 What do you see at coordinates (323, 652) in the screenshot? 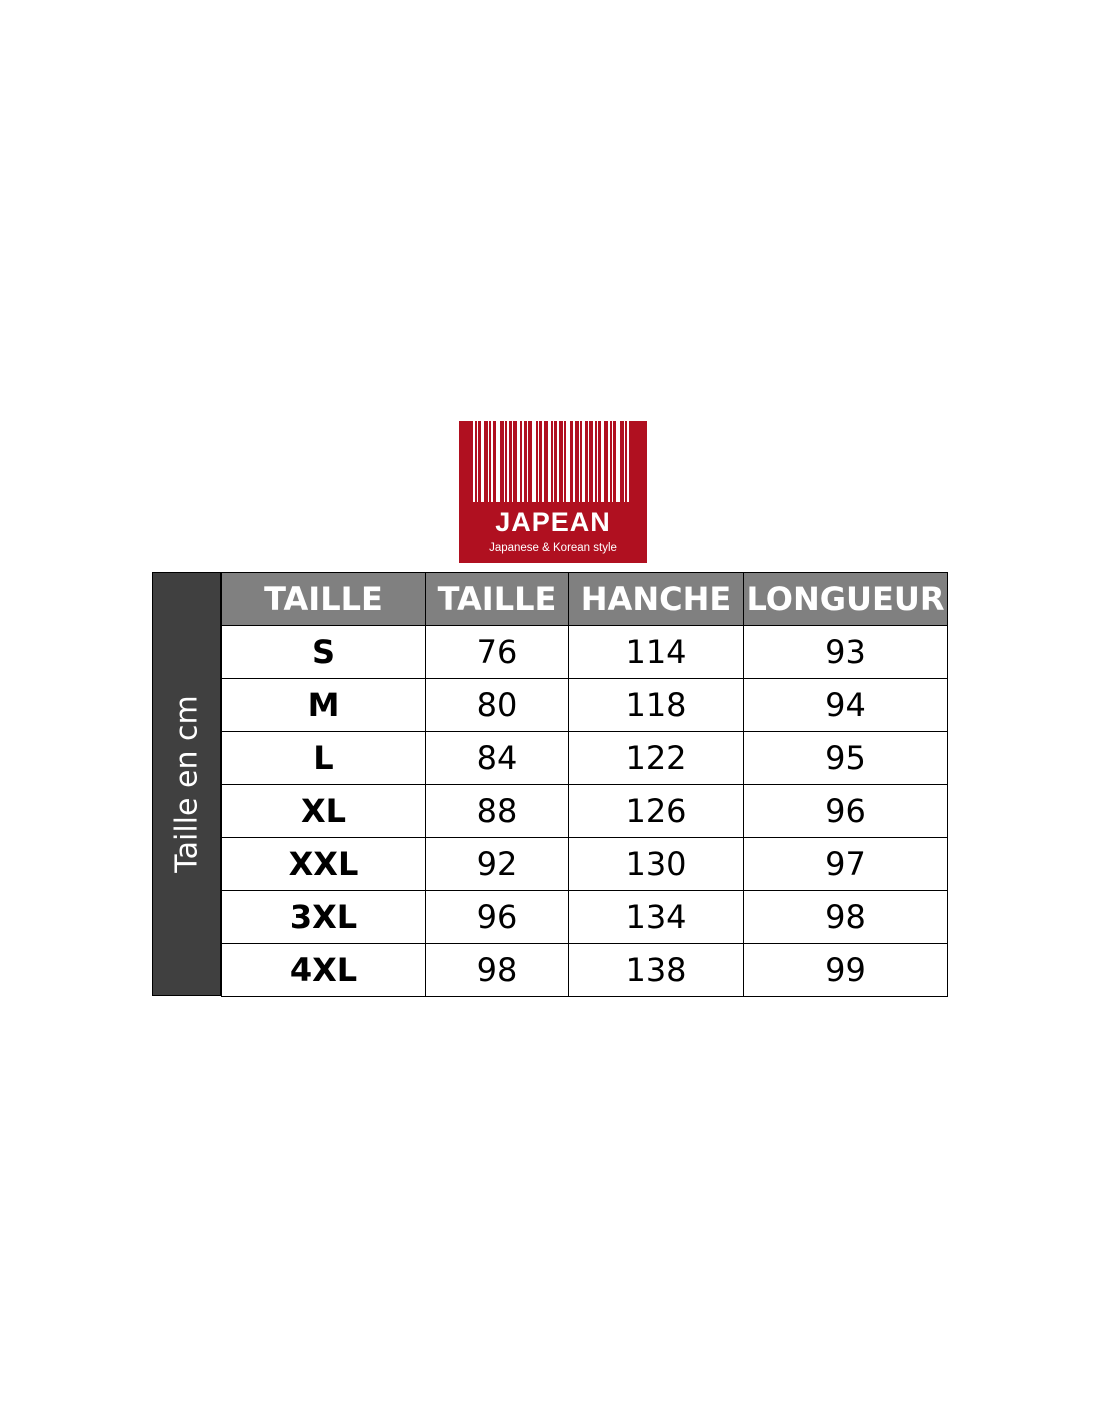
I see `size-cell: S` at bounding box center [323, 652].